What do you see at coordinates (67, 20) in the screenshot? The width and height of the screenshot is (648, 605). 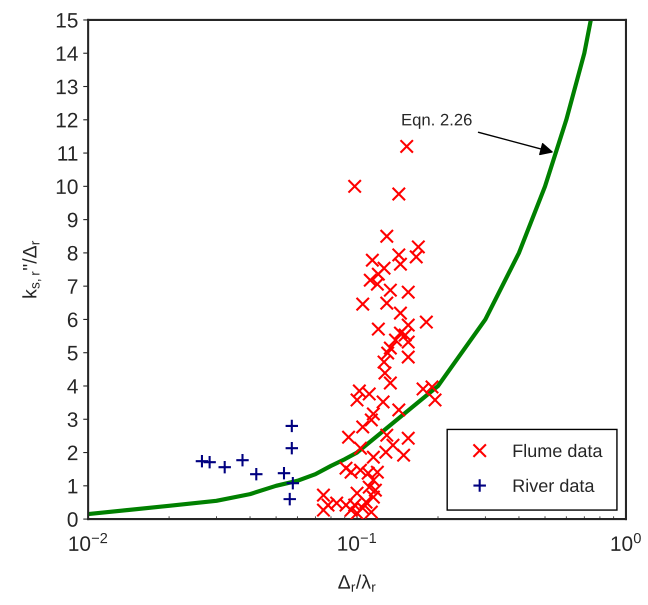 I see `y-tick-label: 15` at bounding box center [67, 20].